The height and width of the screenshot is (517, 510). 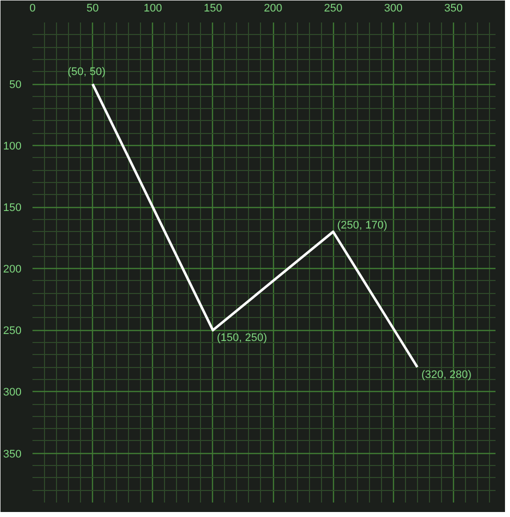 I want to click on x-tick-label: 0, so click(x=32, y=8).